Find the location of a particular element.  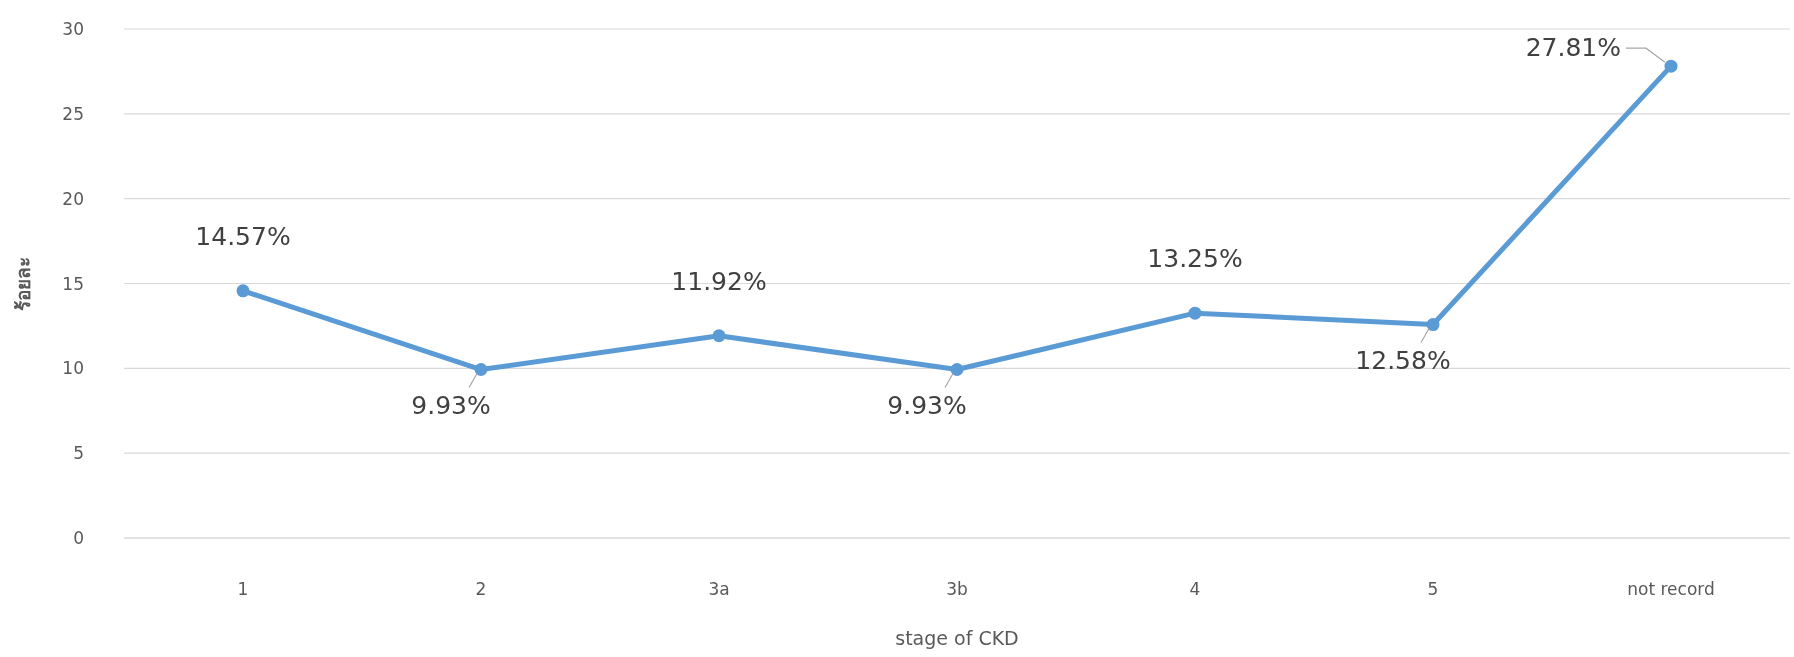

x-tick-label: 1 is located at coordinates (243, 589).